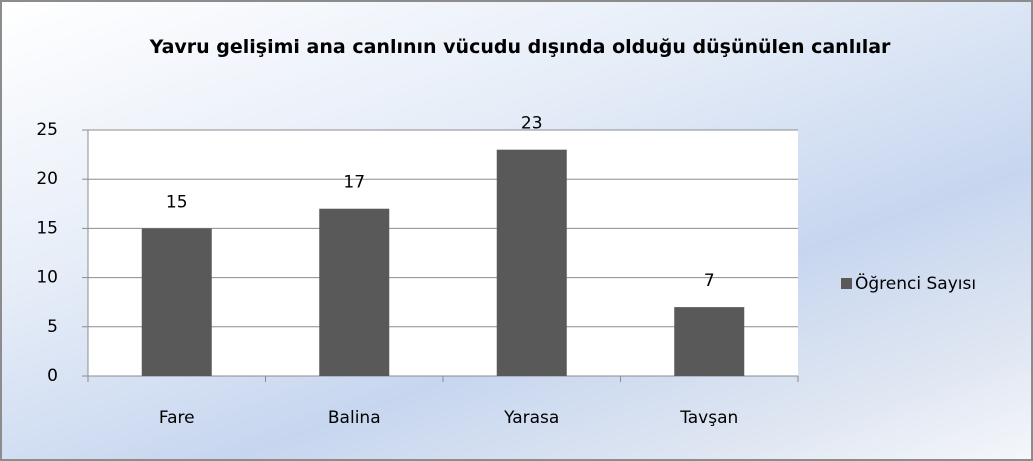  I want to click on y-tick-label: 25, so click(47, 130).